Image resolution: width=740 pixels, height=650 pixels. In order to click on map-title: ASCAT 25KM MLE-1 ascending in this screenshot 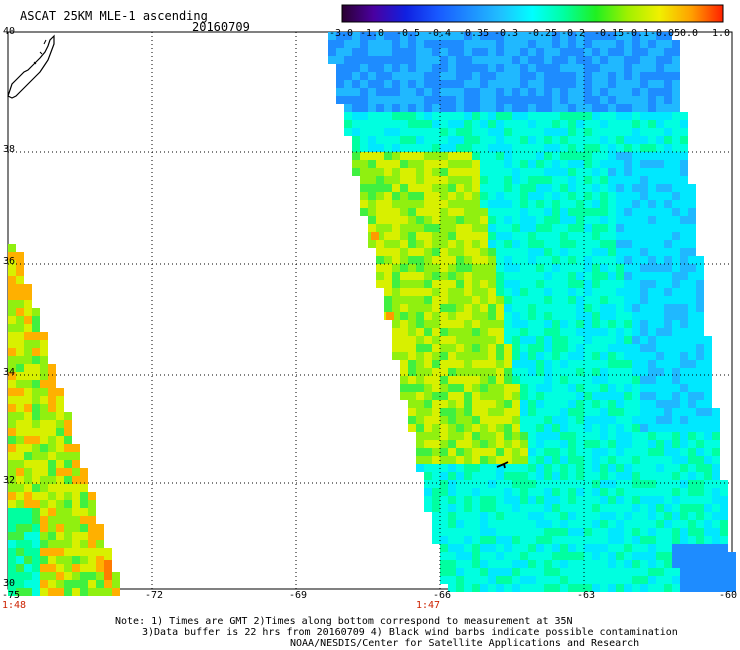, I will do `click(114, 16)`.